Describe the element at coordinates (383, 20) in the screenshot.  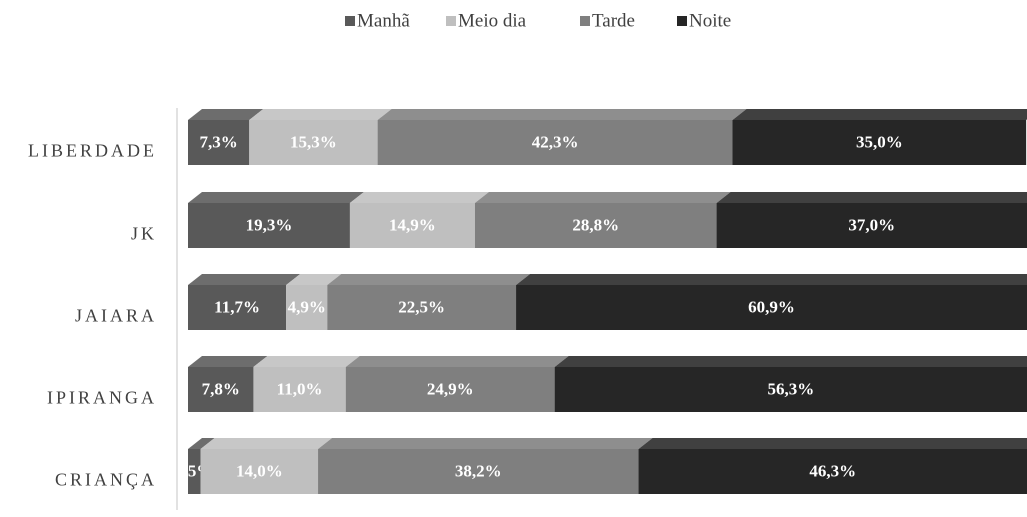
I see `legend-label: Manhã` at that location.